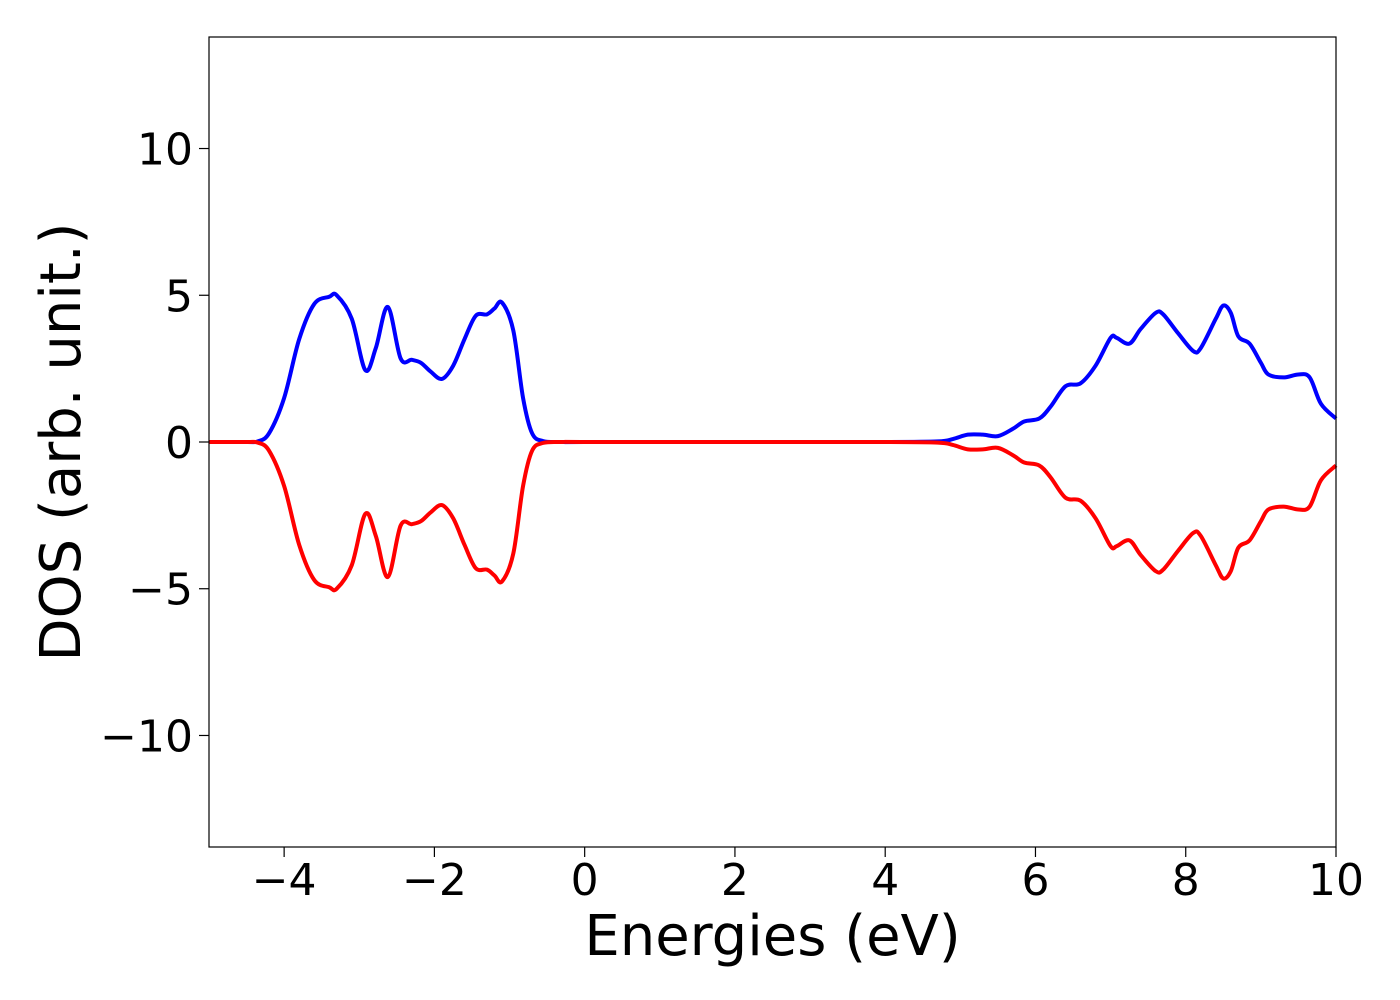  I want to click on x-tick-label: 0, so click(585, 880).